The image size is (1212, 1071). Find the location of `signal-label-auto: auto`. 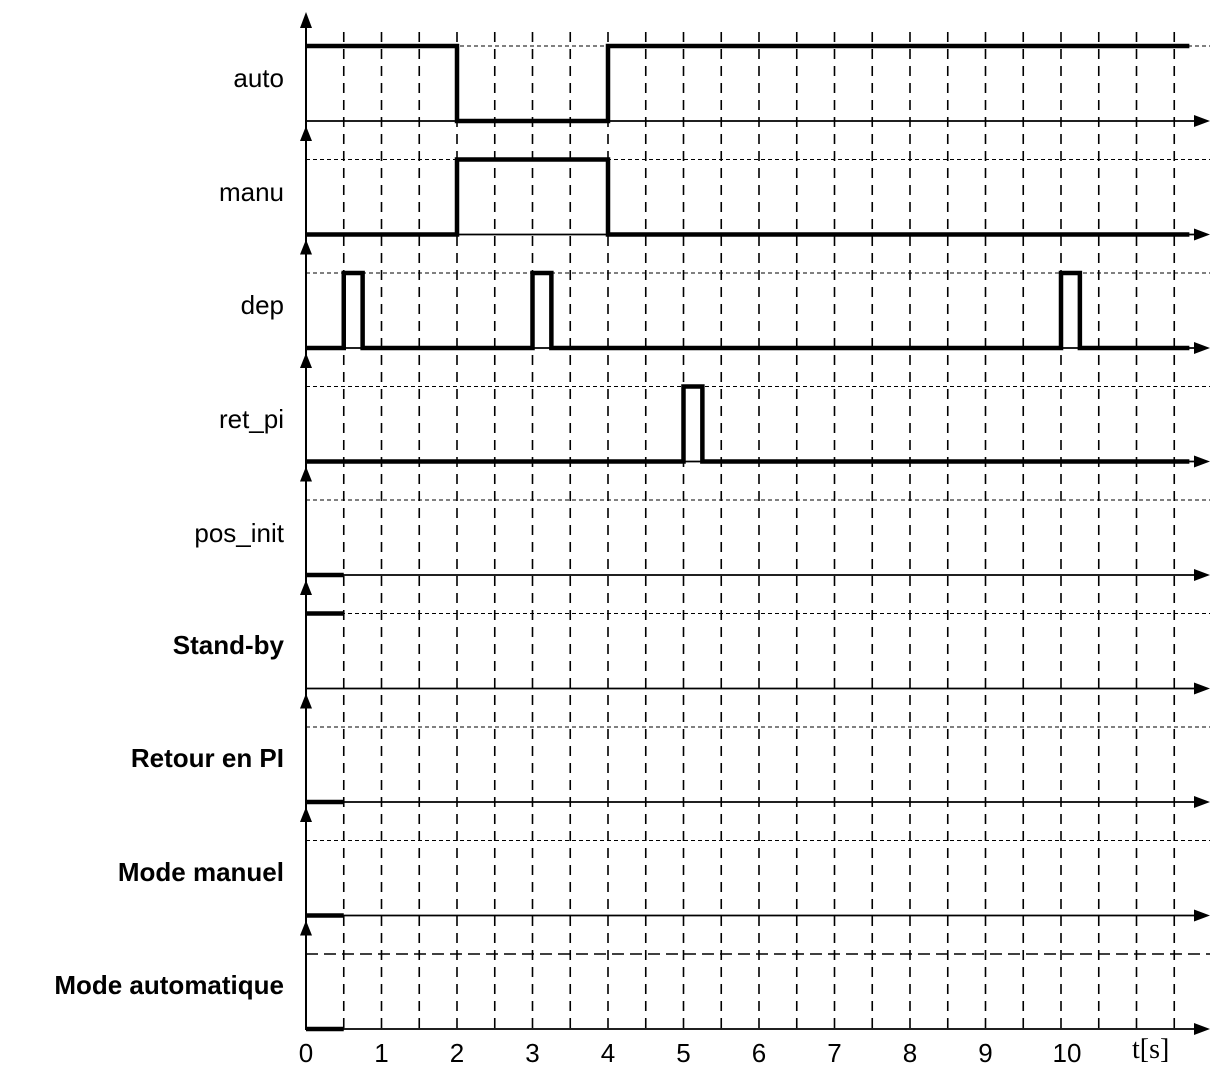

signal-label-auto: auto is located at coordinates (258, 78).